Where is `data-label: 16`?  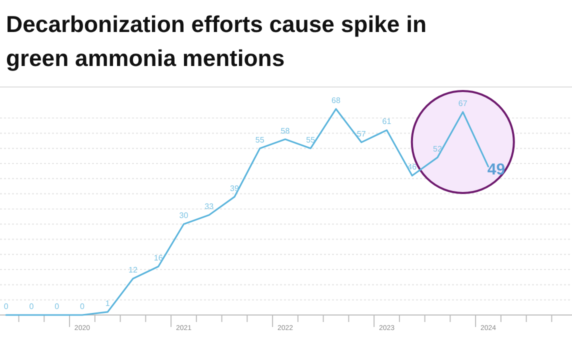 data-label: 16 is located at coordinates (159, 258).